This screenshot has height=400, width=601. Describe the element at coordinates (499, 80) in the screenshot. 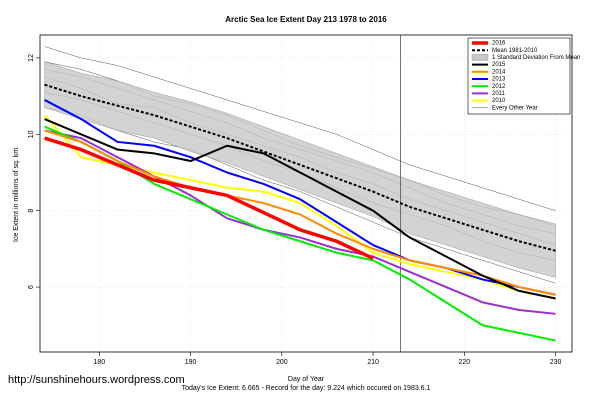

I see `legend-label: 2013` at that location.